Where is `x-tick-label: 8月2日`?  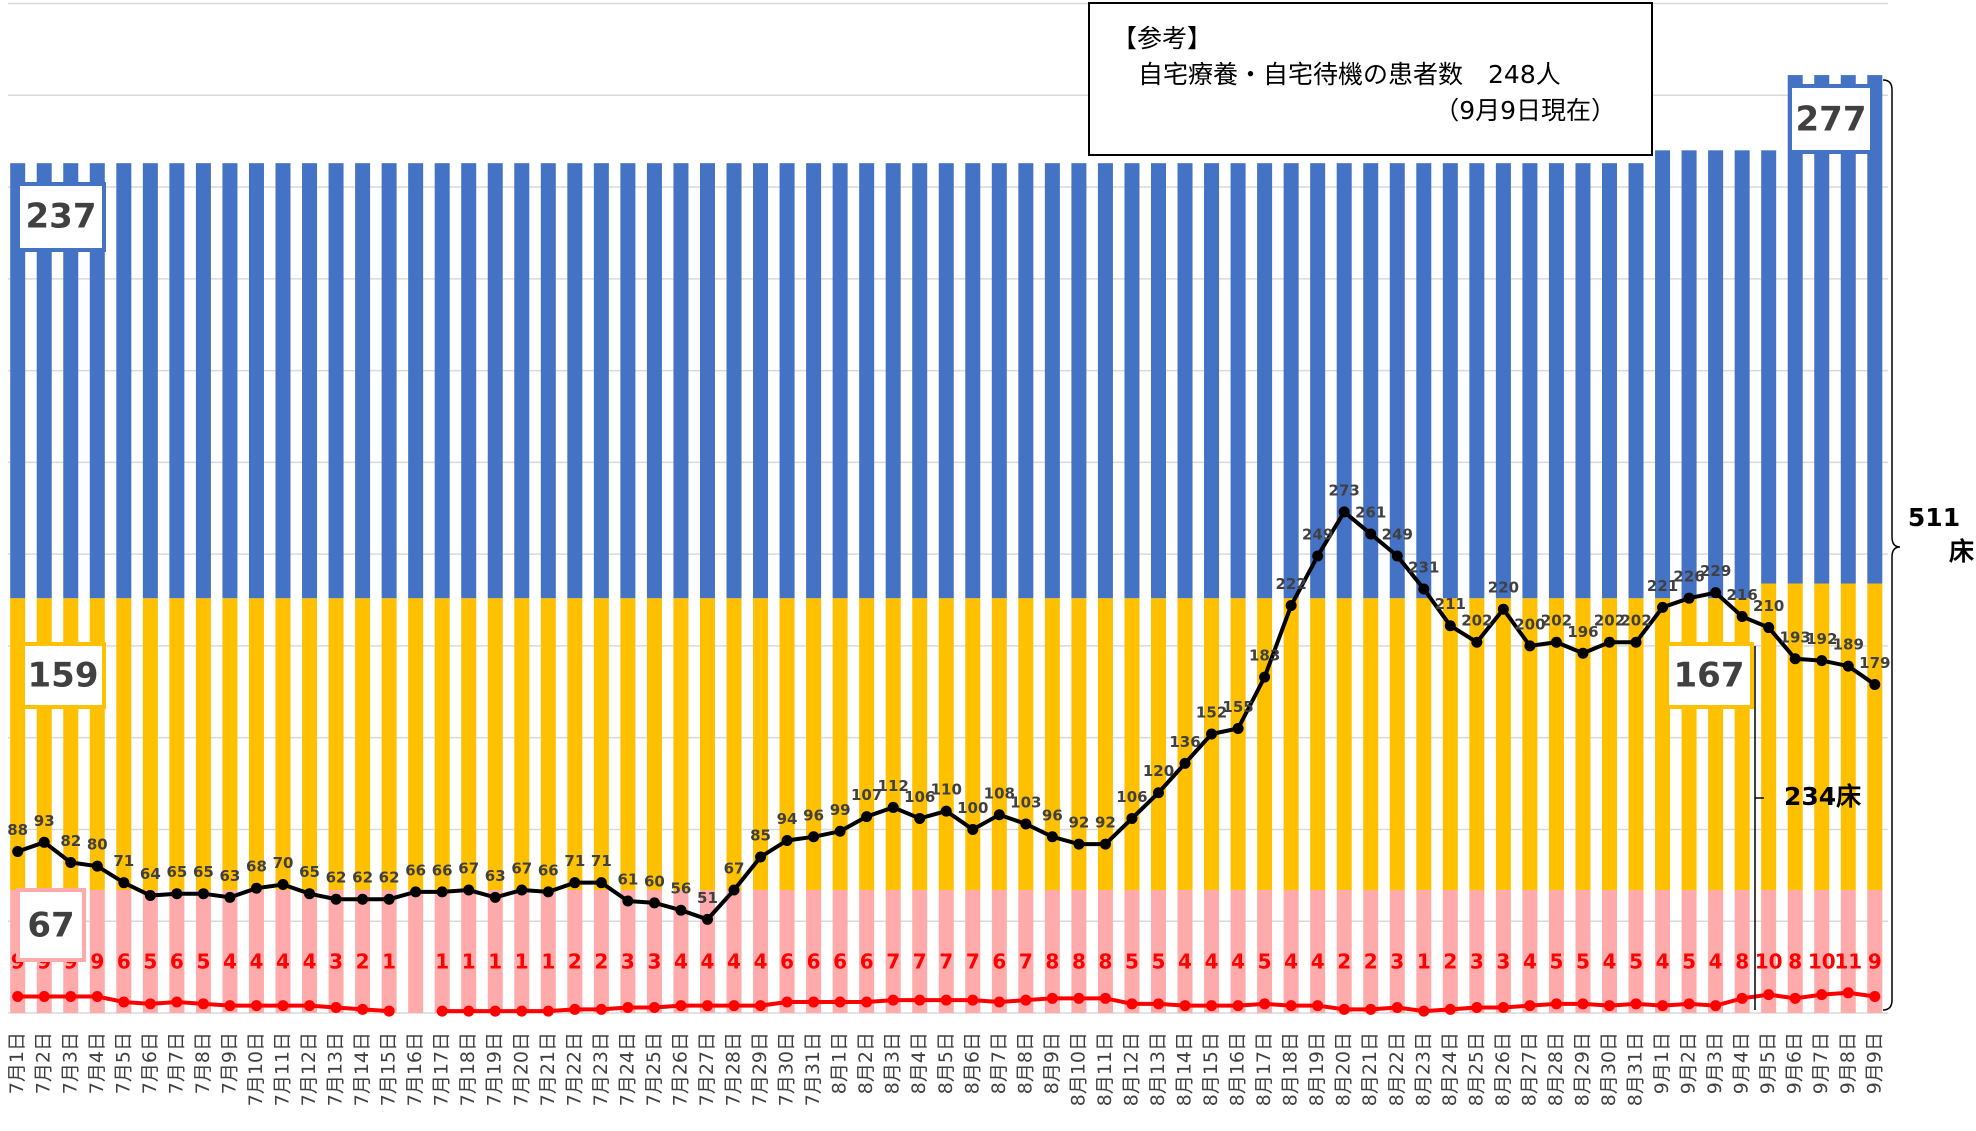 x-tick-label: 8月2日 is located at coordinates (866, 1063).